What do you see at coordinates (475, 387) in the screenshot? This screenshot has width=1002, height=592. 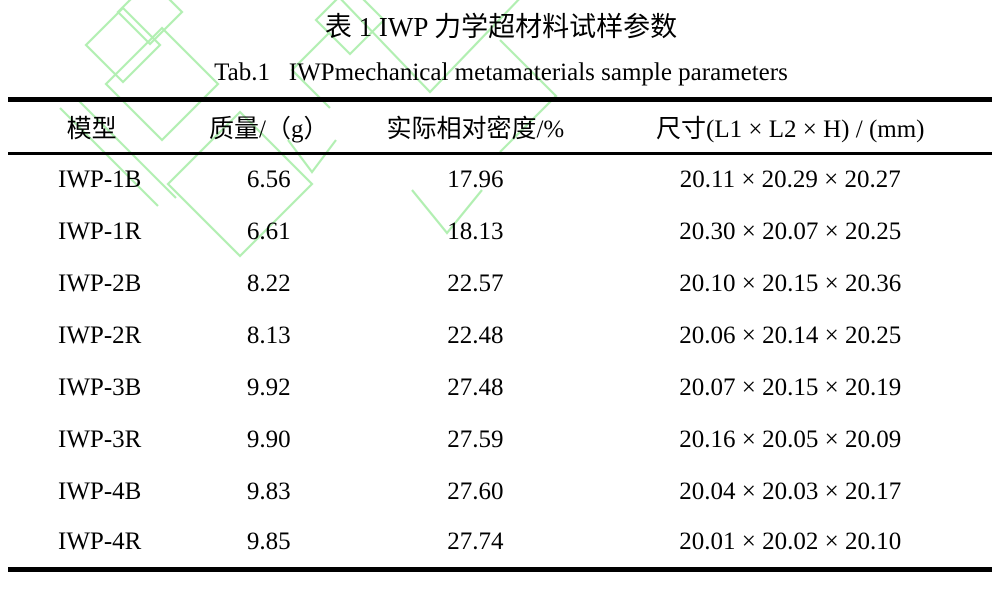 I see `cell-density: 27.48` at bounding box center [475, 387].